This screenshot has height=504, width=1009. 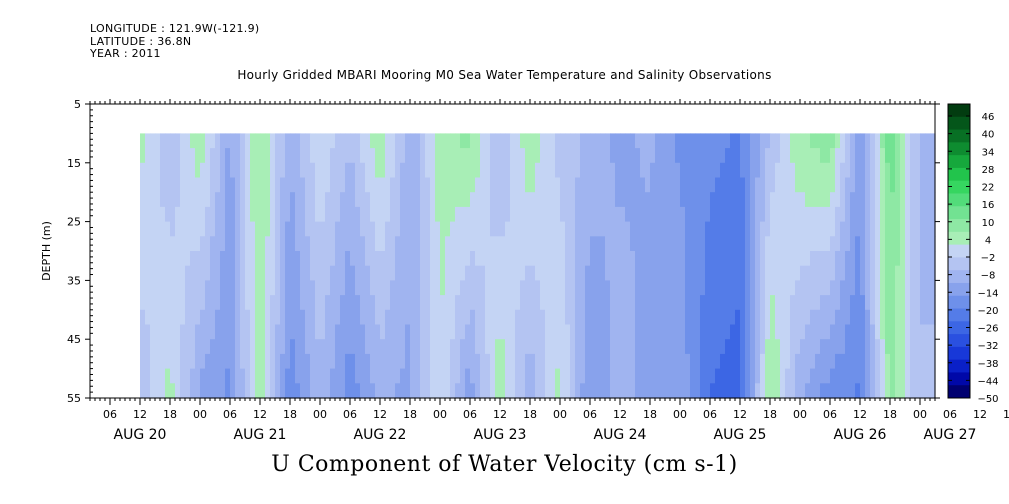 I want to click on x-hour-label: 00, so click(x=800, y=414).